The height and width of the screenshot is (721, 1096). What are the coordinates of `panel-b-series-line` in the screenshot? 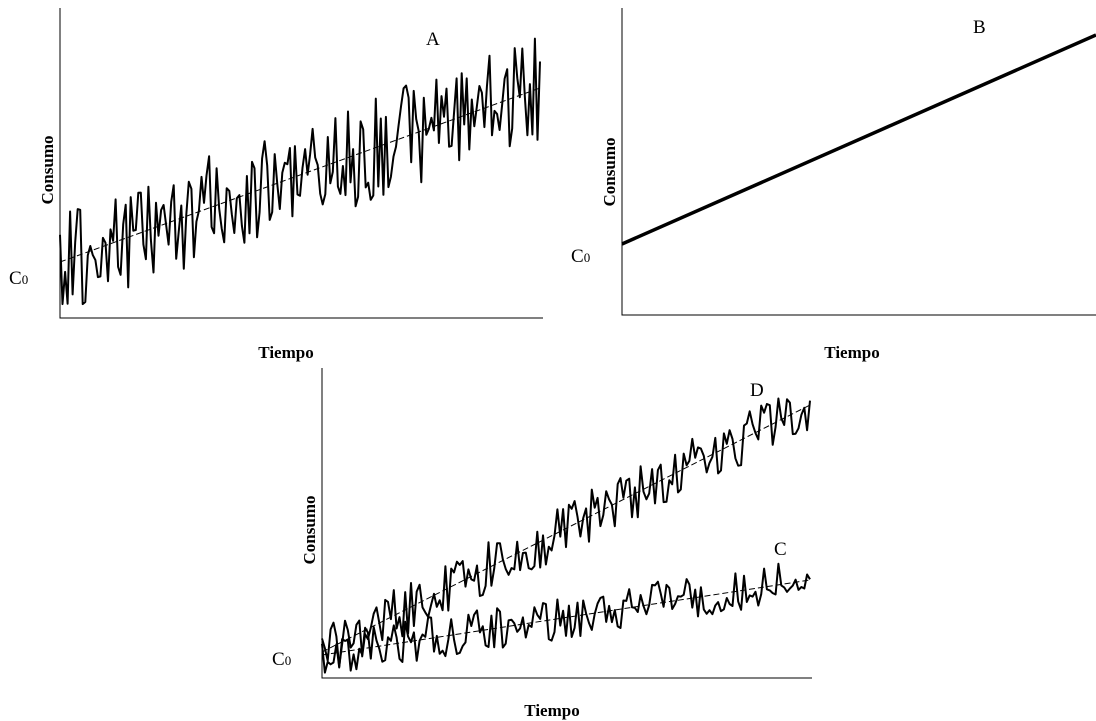 It's located at (858, 139).